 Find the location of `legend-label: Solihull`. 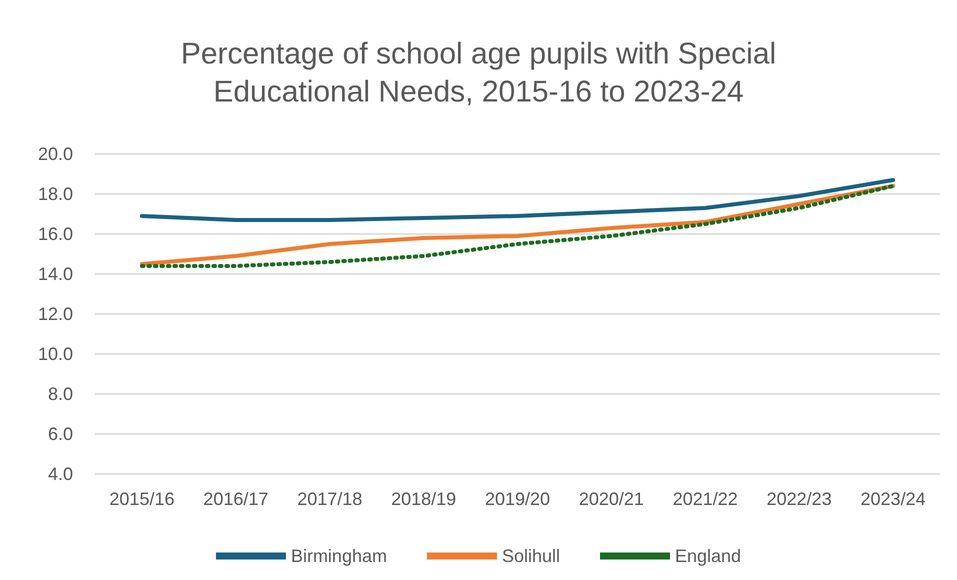

legend-label: Solihull is located at coordinates (531, 556).